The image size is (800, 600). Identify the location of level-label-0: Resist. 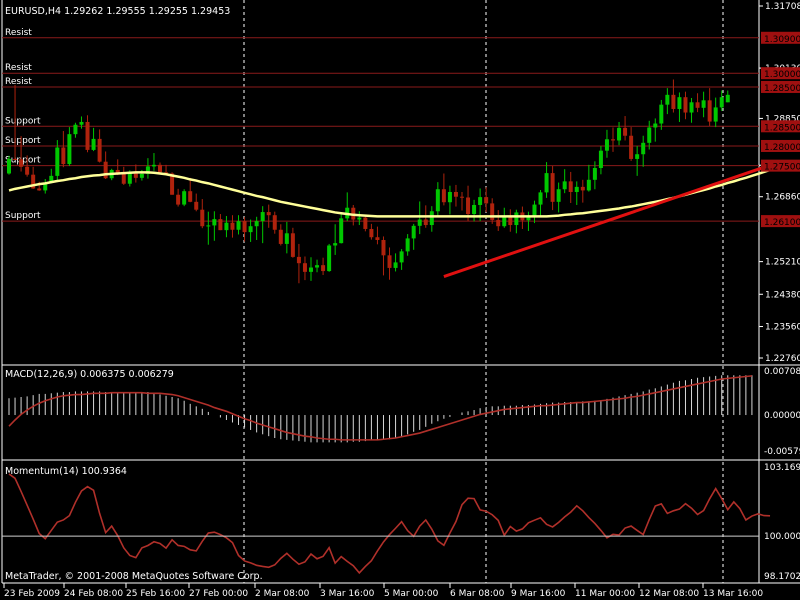
(18, 33).